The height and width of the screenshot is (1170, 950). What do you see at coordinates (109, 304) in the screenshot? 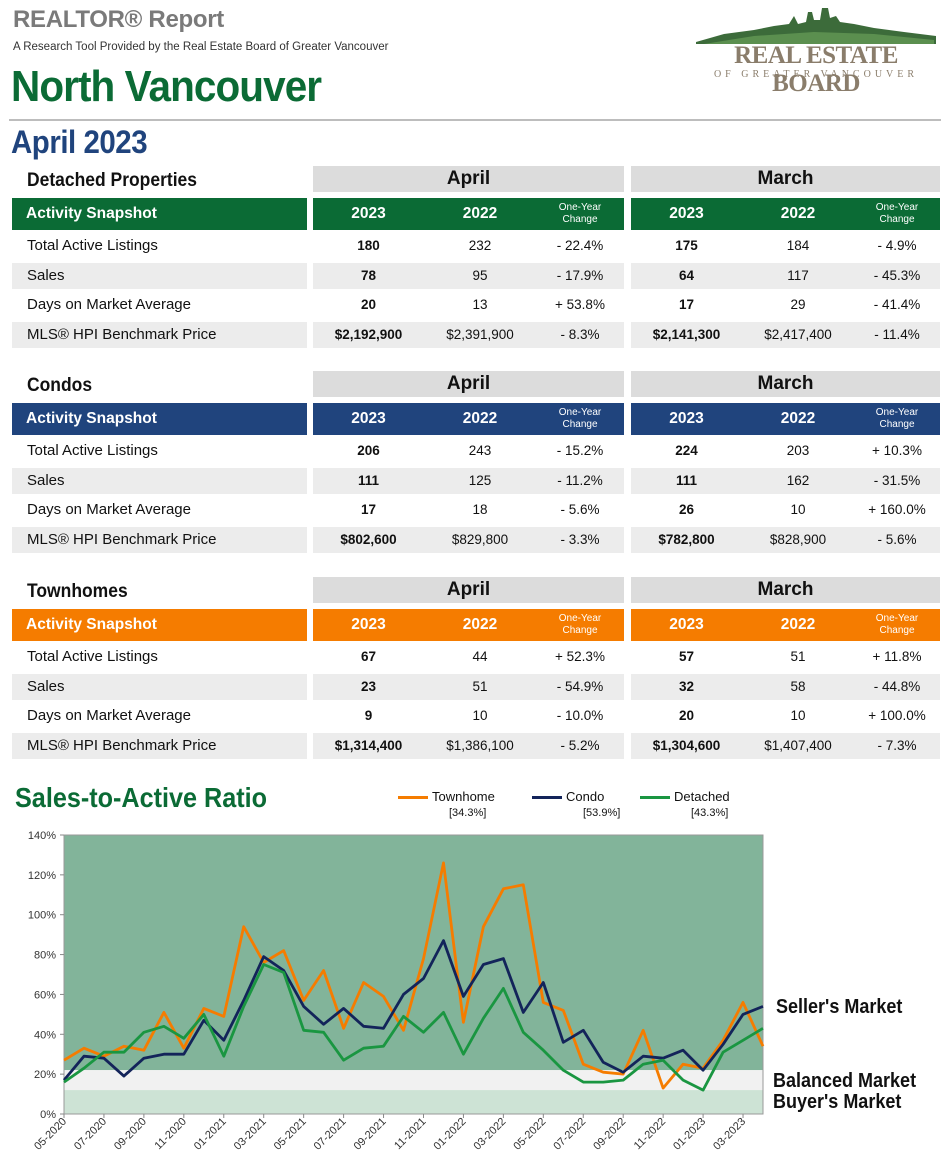
I see `row-label: Days on Market Average` at bounding box center [109, 304].